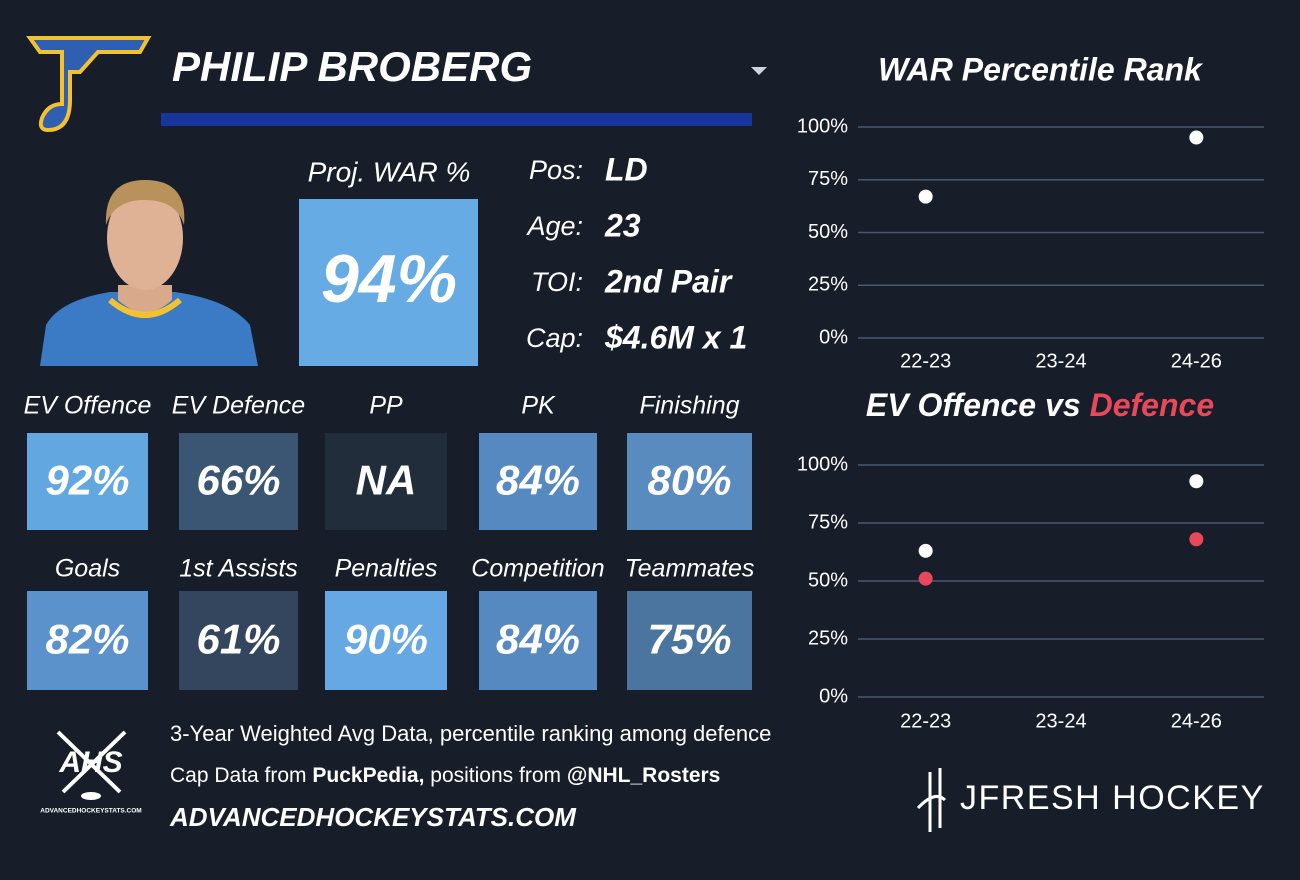  I want to click on info-value: $4.6M x 1, so click(675, 337).